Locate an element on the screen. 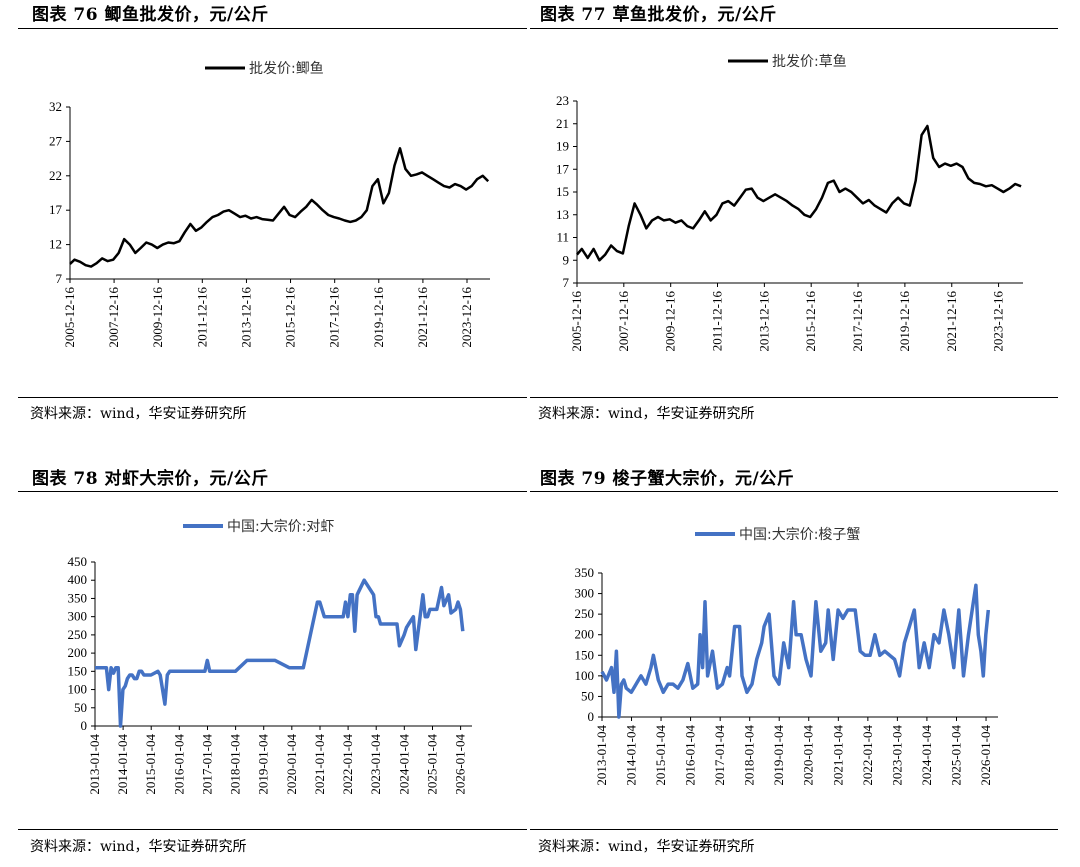 The height and width of the screenshot is (867, 1080). y-tick-label: 32 is located at coordinates (55, 106).